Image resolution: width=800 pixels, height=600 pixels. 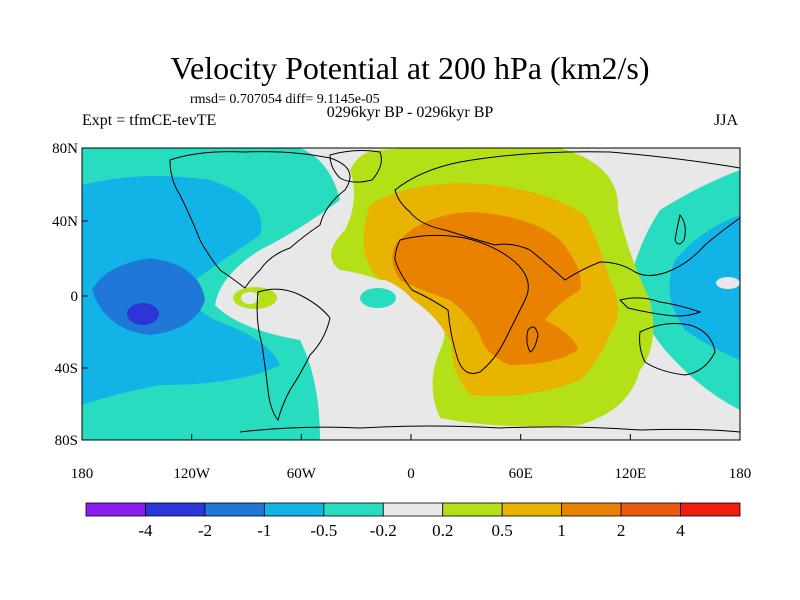 What do you see at coordinates (148, 296) in the screenshot?
I see `pacific-negative-core` at bounding box center [148, 296].